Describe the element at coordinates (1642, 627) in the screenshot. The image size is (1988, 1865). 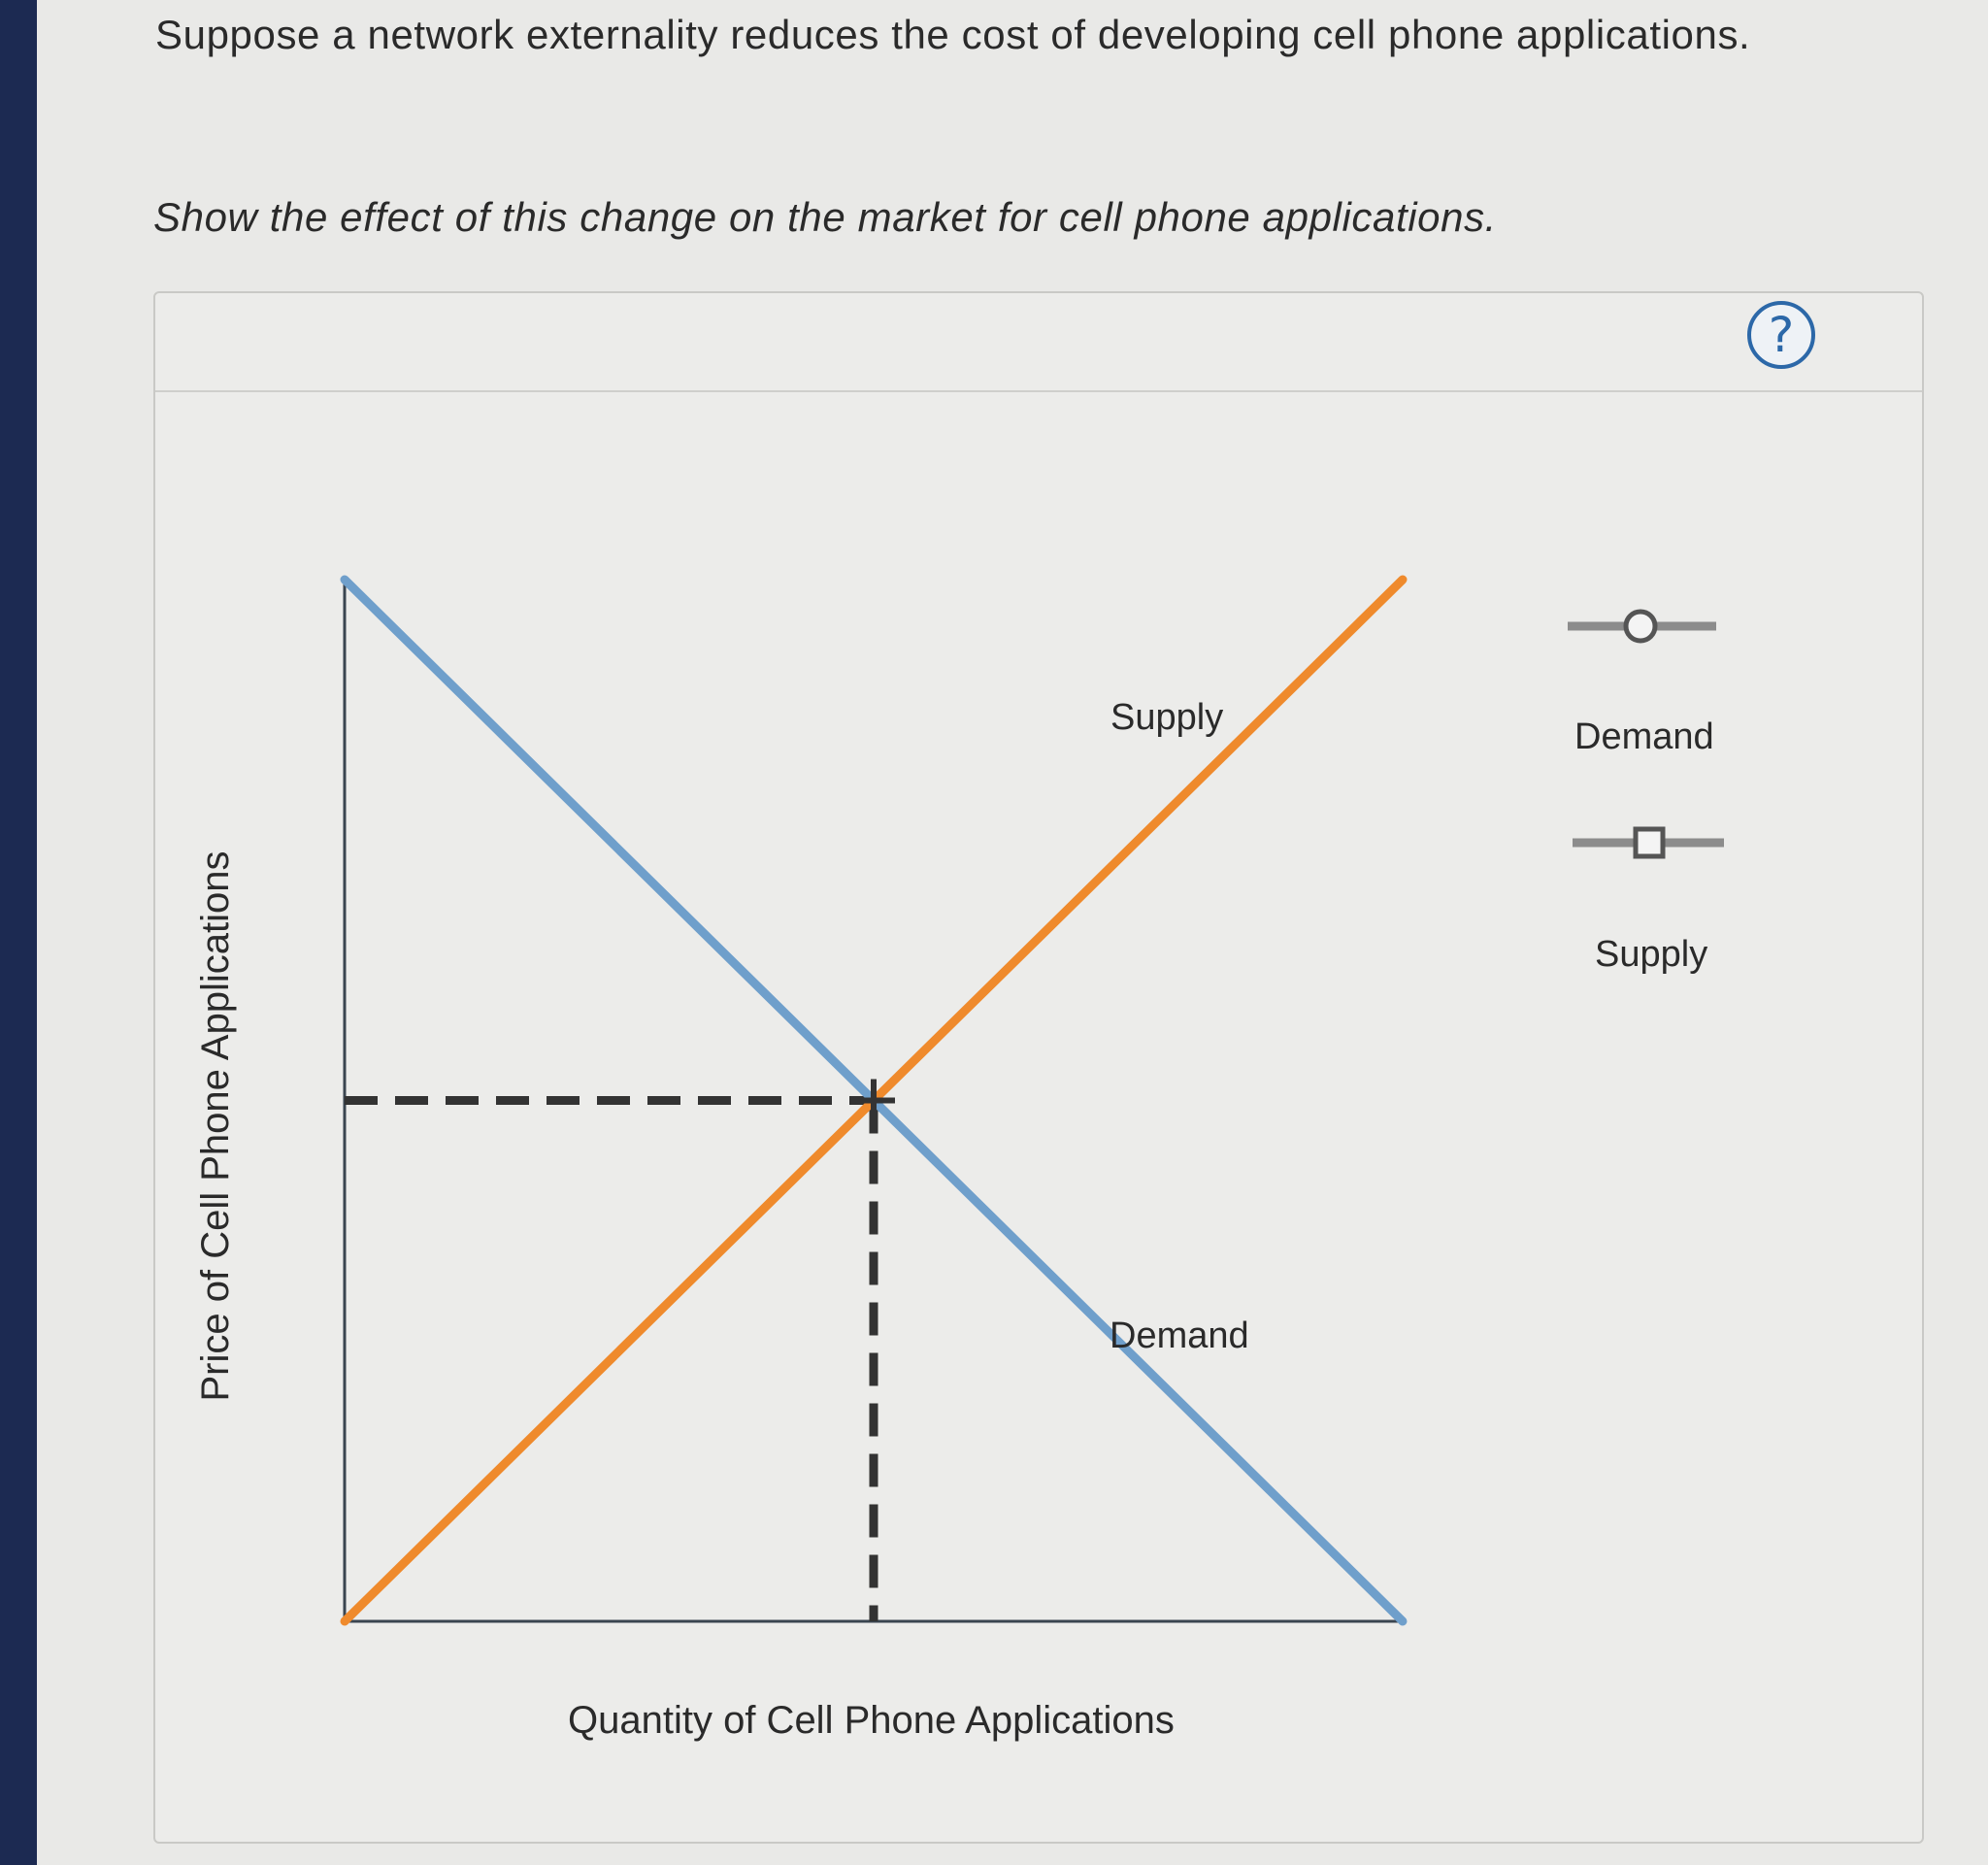
I see `circle-point-line-icon` at that location.